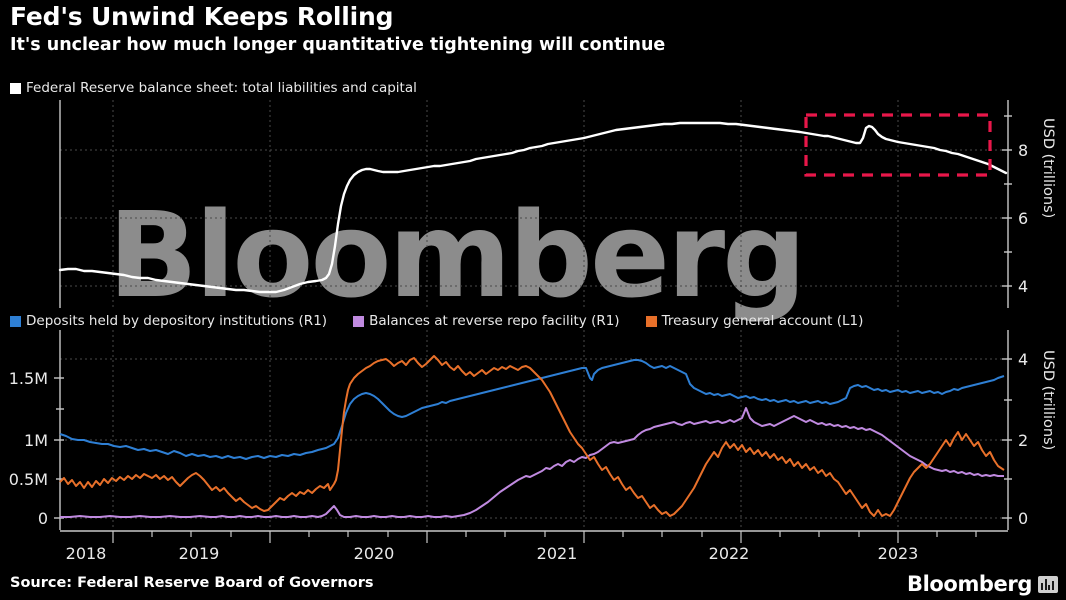 This screenshot has height=600, width=1066. I want to click on bottom-chart-right-axis, so click(1007, 430).